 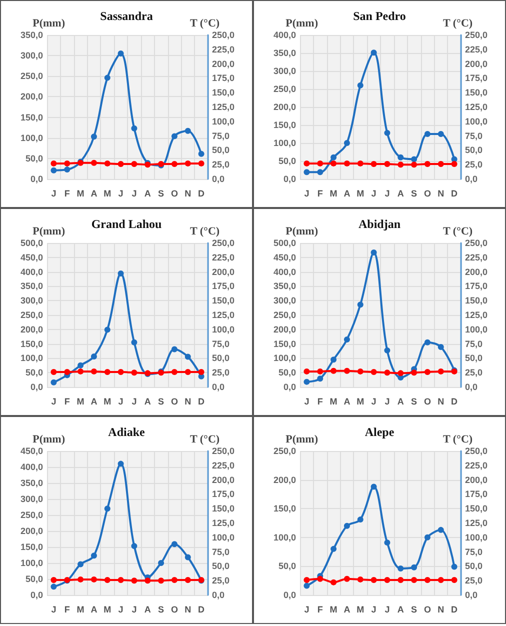 What do you see at coordinates (223, 35) in the screenshot?
I see `y2-tick-label: 250,0` at bounding box center [223, 35].